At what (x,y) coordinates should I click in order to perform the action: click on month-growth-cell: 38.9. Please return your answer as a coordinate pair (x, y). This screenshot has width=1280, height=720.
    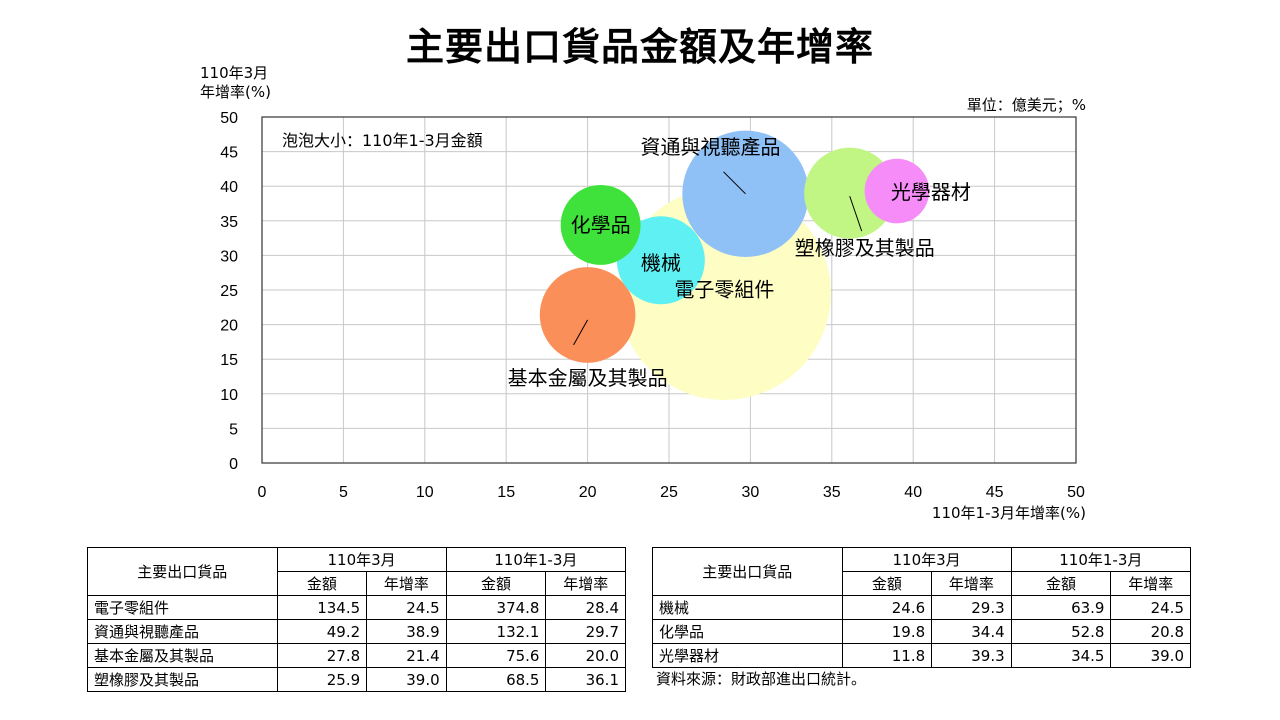
    Looking at the image, I should click on (406, 631).